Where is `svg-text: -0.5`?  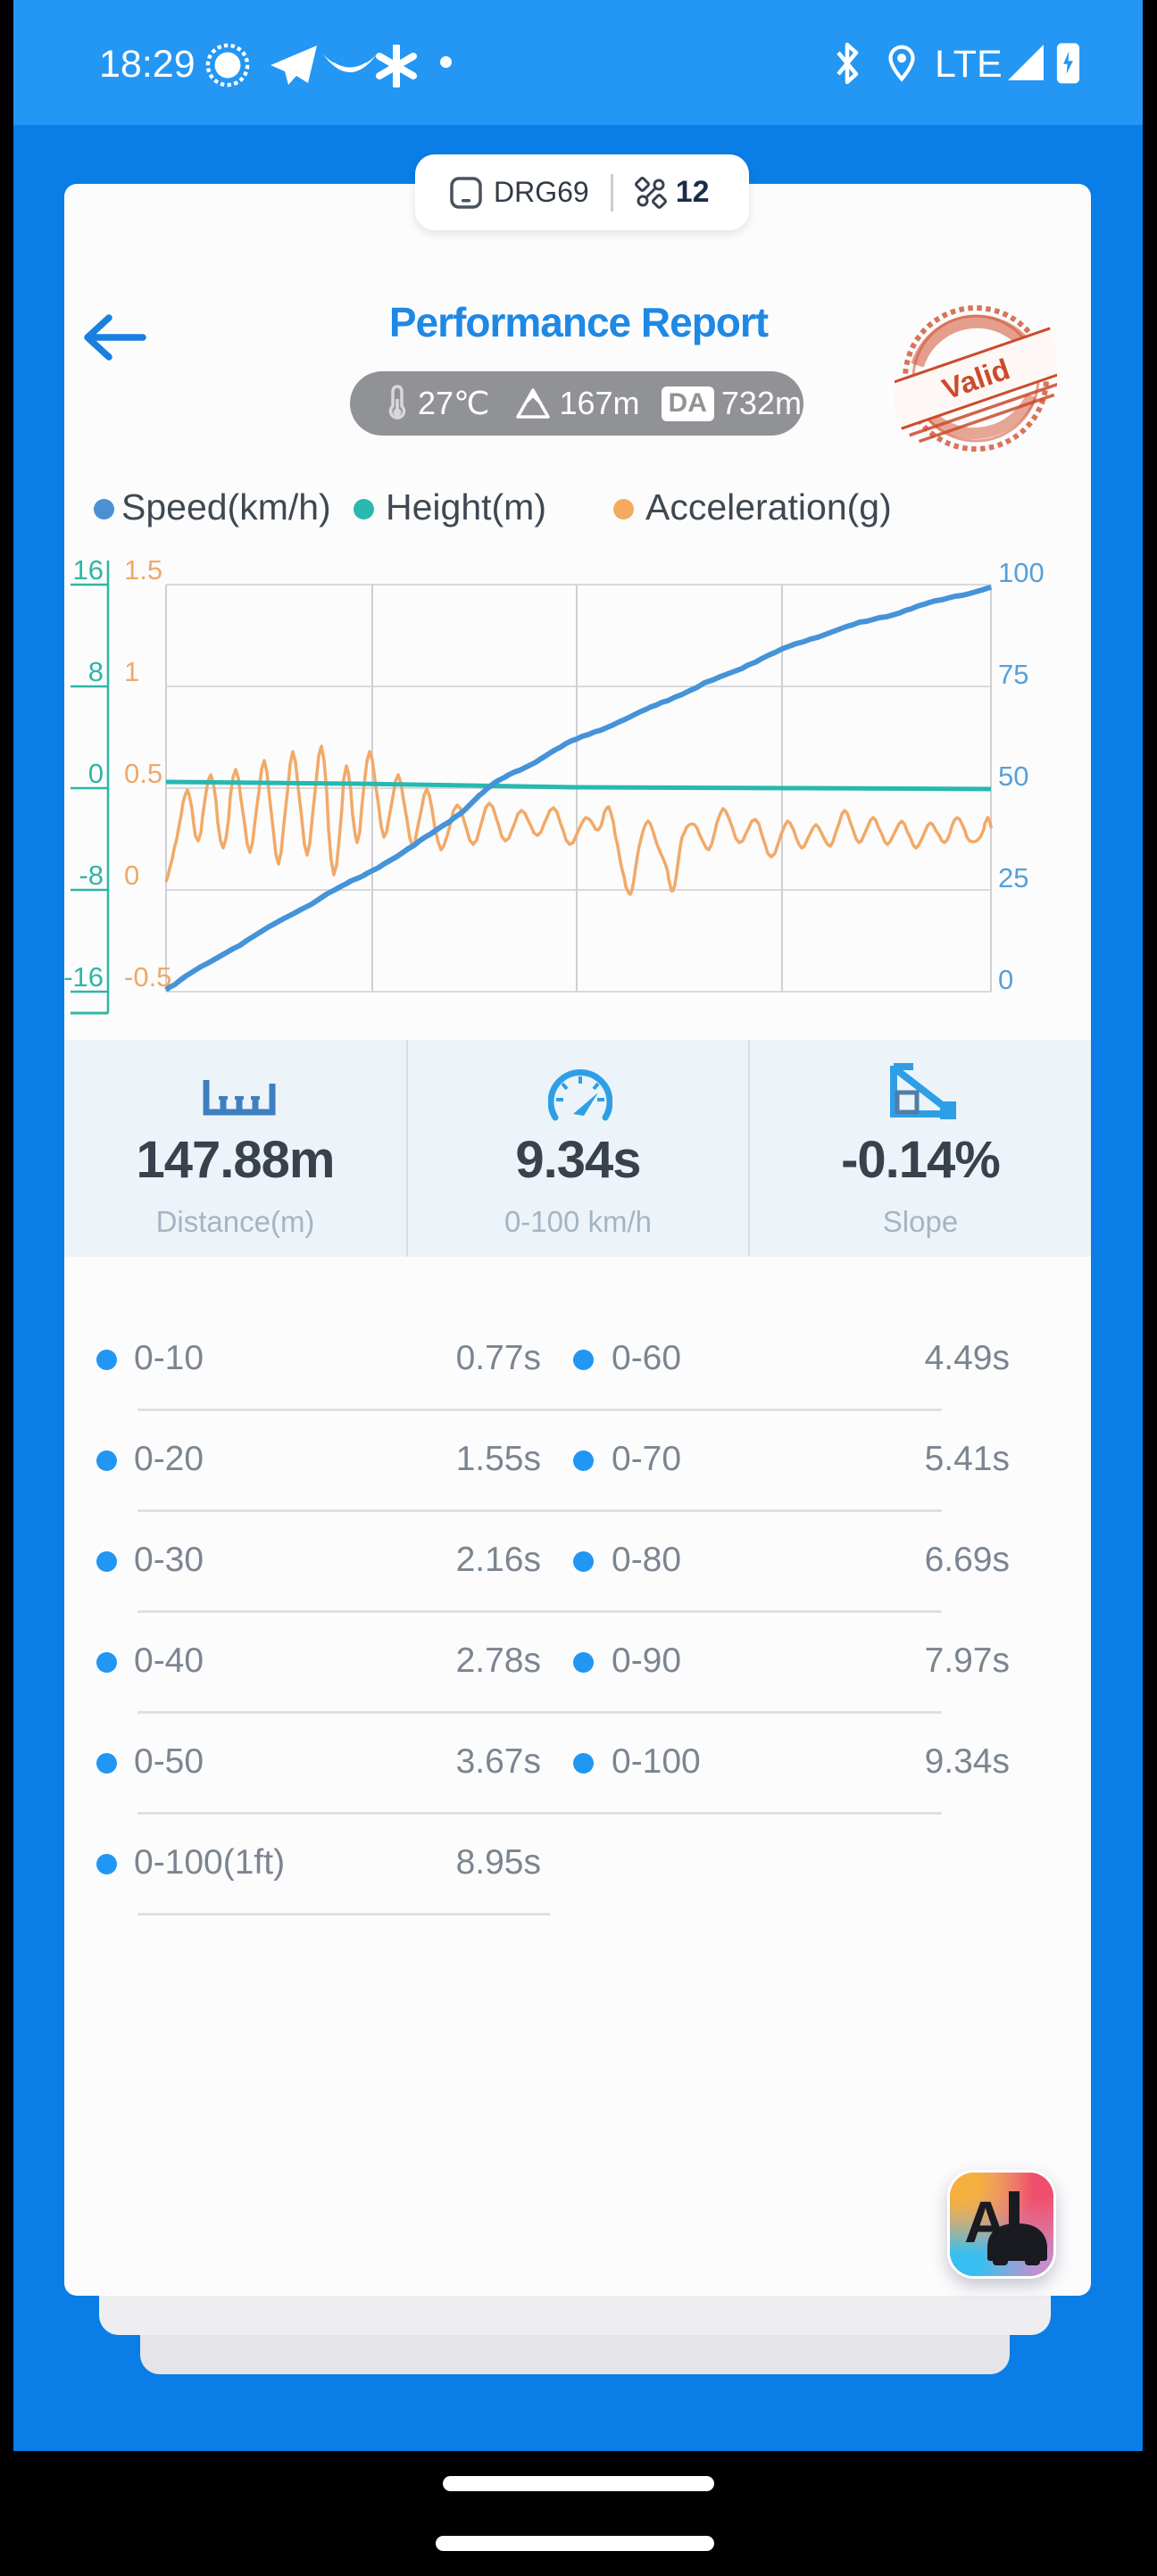 svg-text: -0.5 is located at coordinates (148, 977).